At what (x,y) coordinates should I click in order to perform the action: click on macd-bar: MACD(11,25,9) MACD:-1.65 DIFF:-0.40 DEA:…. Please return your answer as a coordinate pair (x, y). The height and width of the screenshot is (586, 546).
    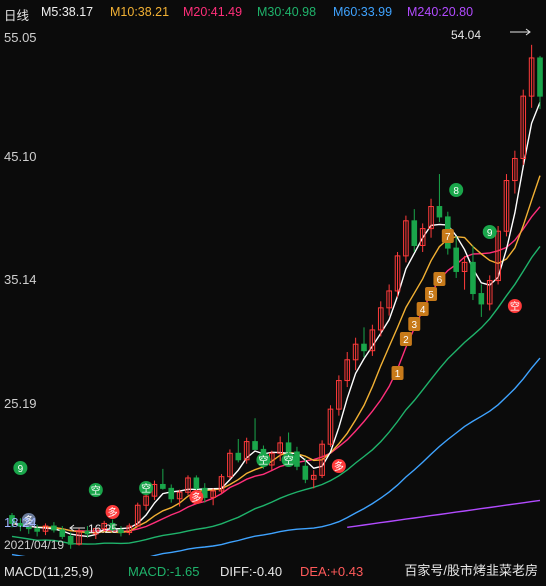
    Looking at the image, I should click on (273, 571).